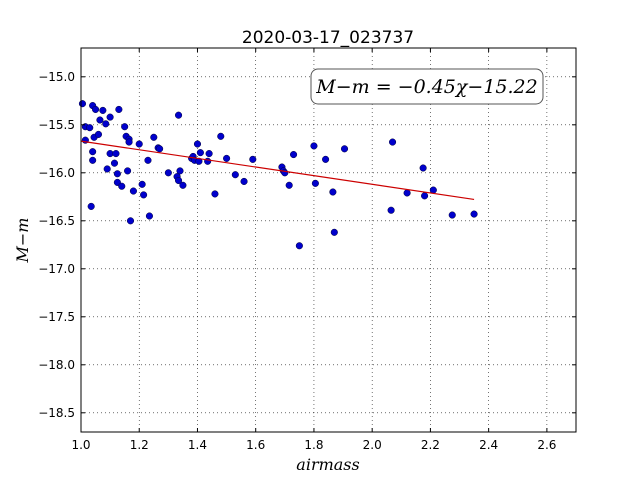  What do you see at coordinates (56, 413) in the screenshot?
I see `y-tick-label: −18.5` at bounding box center [56, 413].